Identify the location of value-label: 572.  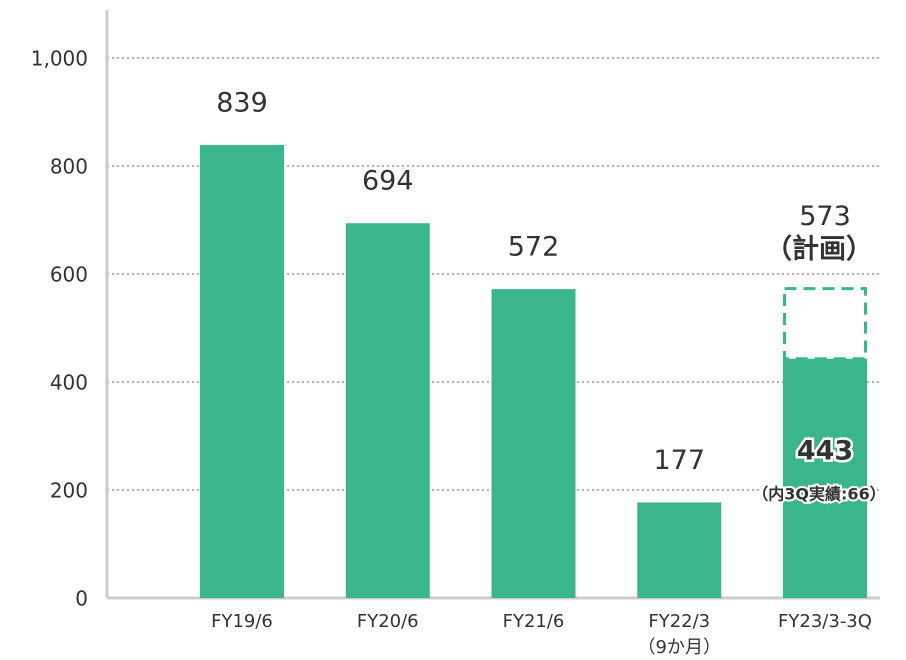
(534, 247).